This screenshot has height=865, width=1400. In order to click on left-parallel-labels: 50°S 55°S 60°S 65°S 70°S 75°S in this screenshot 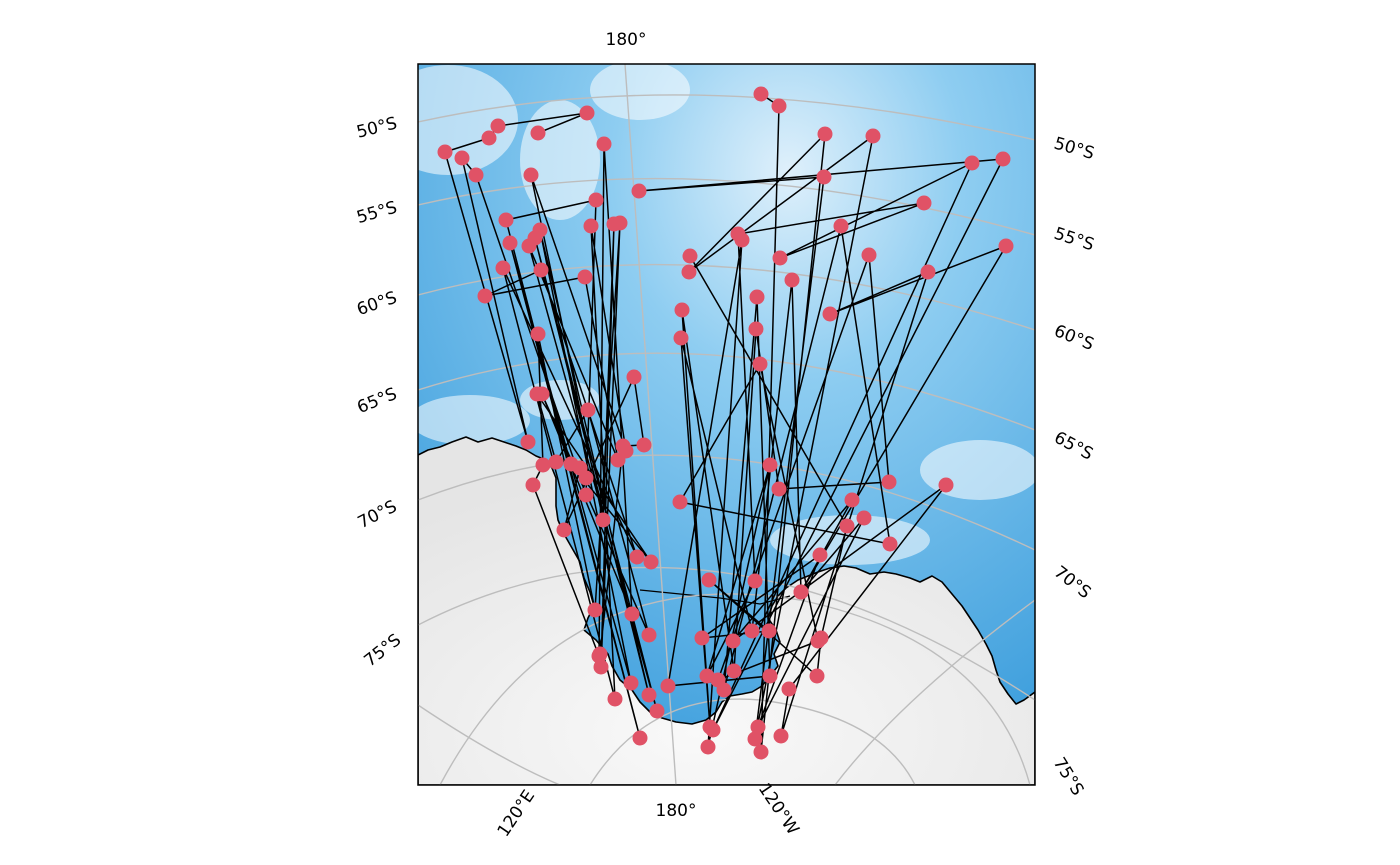, I will do `click(379, 392)`.